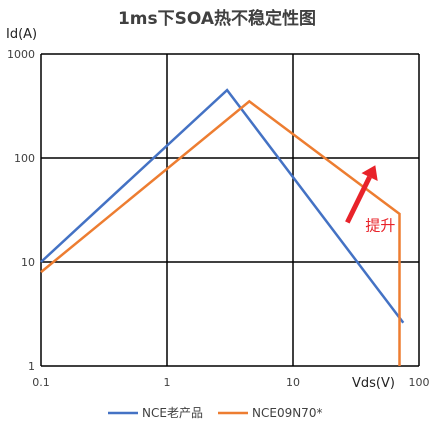 The width and height of the screenshot is (435, 430). What do you see at coordinates (419, 382) in the screenshot?
I see `x-tick-label: 100` at bounding box center [419, 382].